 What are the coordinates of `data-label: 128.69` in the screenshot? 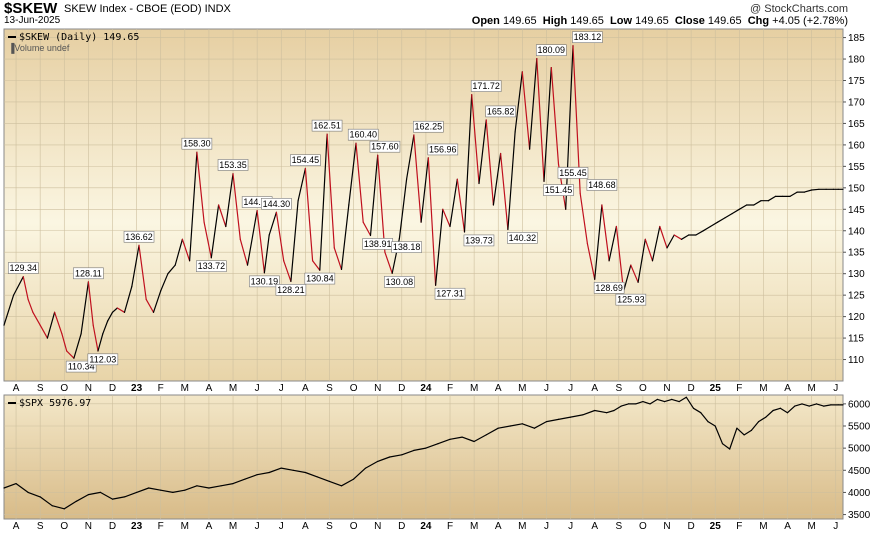 It's located at (609, 288).